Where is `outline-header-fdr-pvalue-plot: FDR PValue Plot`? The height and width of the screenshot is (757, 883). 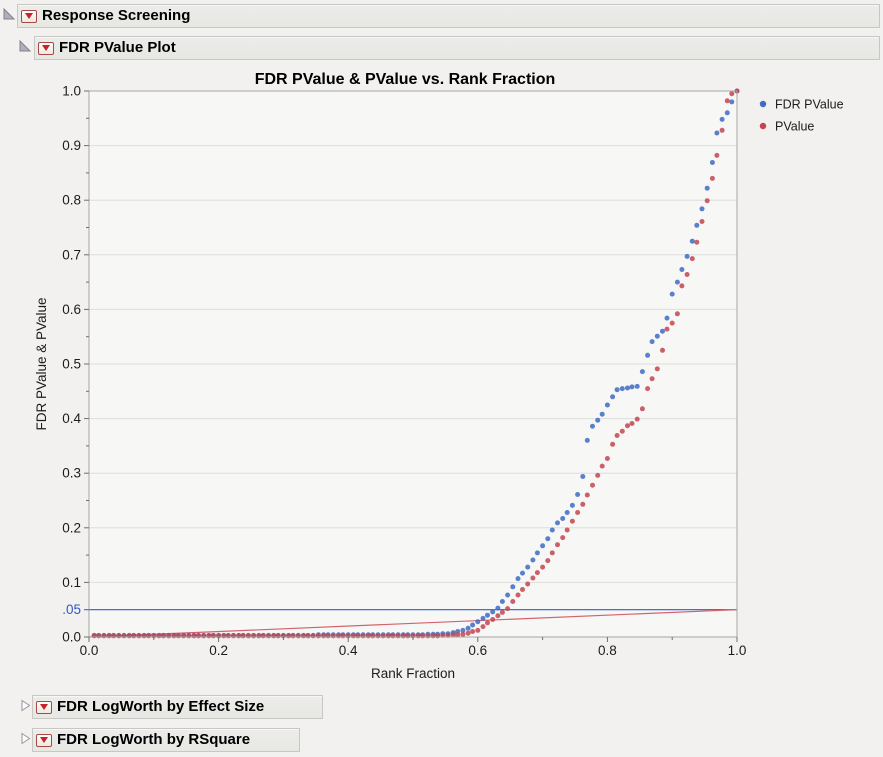 outline-header-fdr-pvalue-plot: FDR PValue Plot is located at coordinates (457, 48).